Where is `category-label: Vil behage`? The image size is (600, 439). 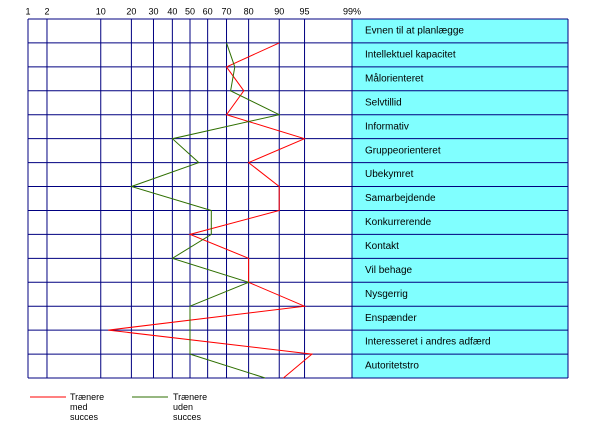
category-label: Vil behage is located at coordinates (389, 270).